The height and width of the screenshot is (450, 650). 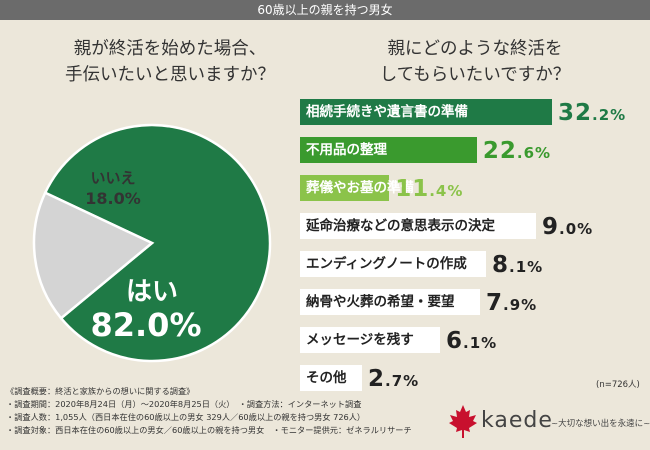 I want to click on logo-wordmark: kaede, so click(x=517, y=420).